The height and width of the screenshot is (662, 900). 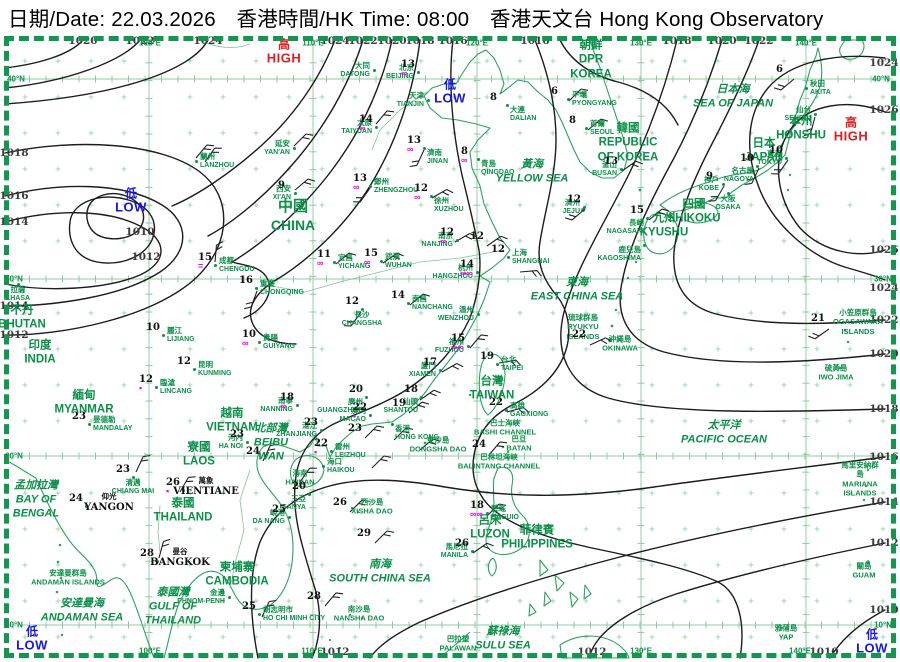 What do you see at coordinates (492, 388) in the screenshot?
I see `region-label-taiwan: 台灣 TAIWAN` at bounding box center [492, 388].